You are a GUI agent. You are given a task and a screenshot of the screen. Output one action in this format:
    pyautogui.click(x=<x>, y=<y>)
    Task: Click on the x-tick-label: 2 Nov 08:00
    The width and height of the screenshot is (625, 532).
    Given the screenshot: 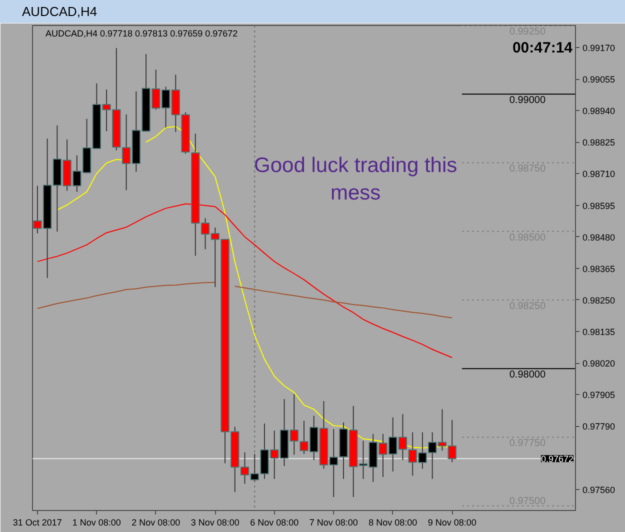 What is the action you would take?
    pyautogui.click(x=156, y=523)
    